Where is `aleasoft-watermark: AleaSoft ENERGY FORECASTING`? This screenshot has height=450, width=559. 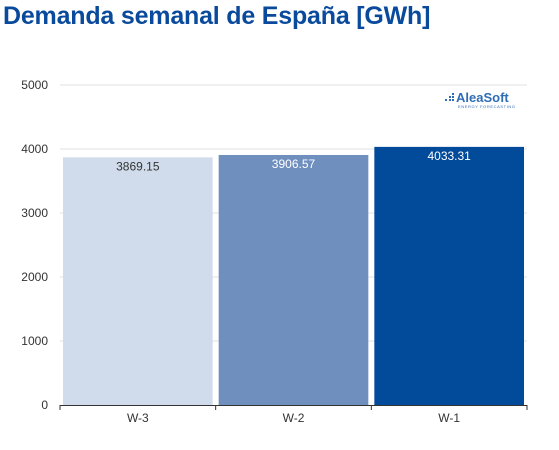
aleasoft-watermark: AleaSoft ENERGY FORECASTING is located at coordinates (480, 99).